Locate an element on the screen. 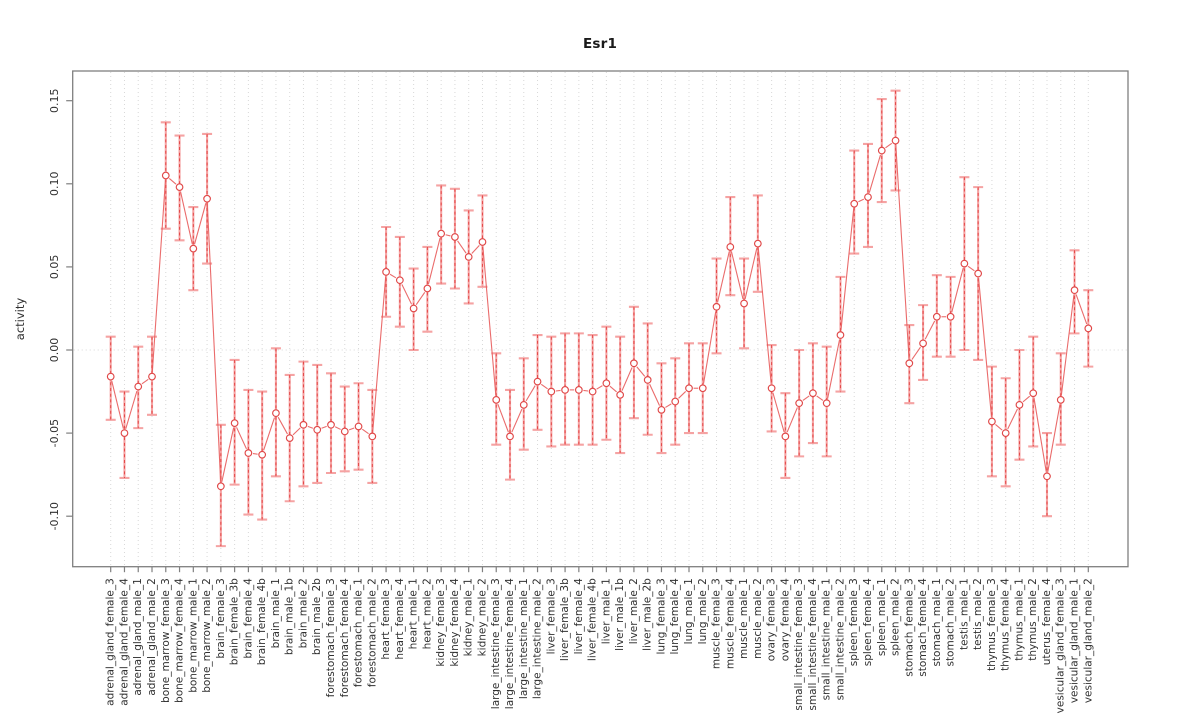 This screenshot has width=1200, height=720. svg-text: liver_female_3b is located at coordinates (565, 619).